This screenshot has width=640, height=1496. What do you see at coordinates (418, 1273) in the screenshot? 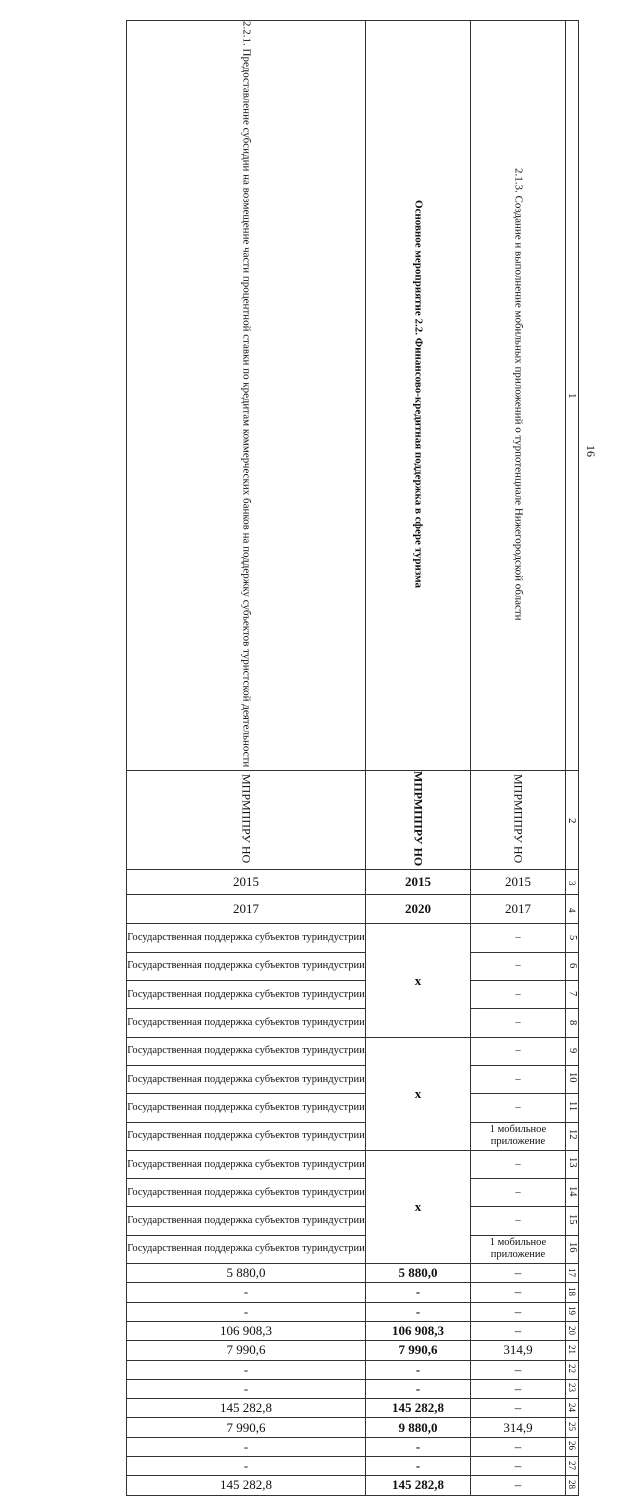
I see `funding-cell: 5 880,0` at bounding box center [418, 1273].